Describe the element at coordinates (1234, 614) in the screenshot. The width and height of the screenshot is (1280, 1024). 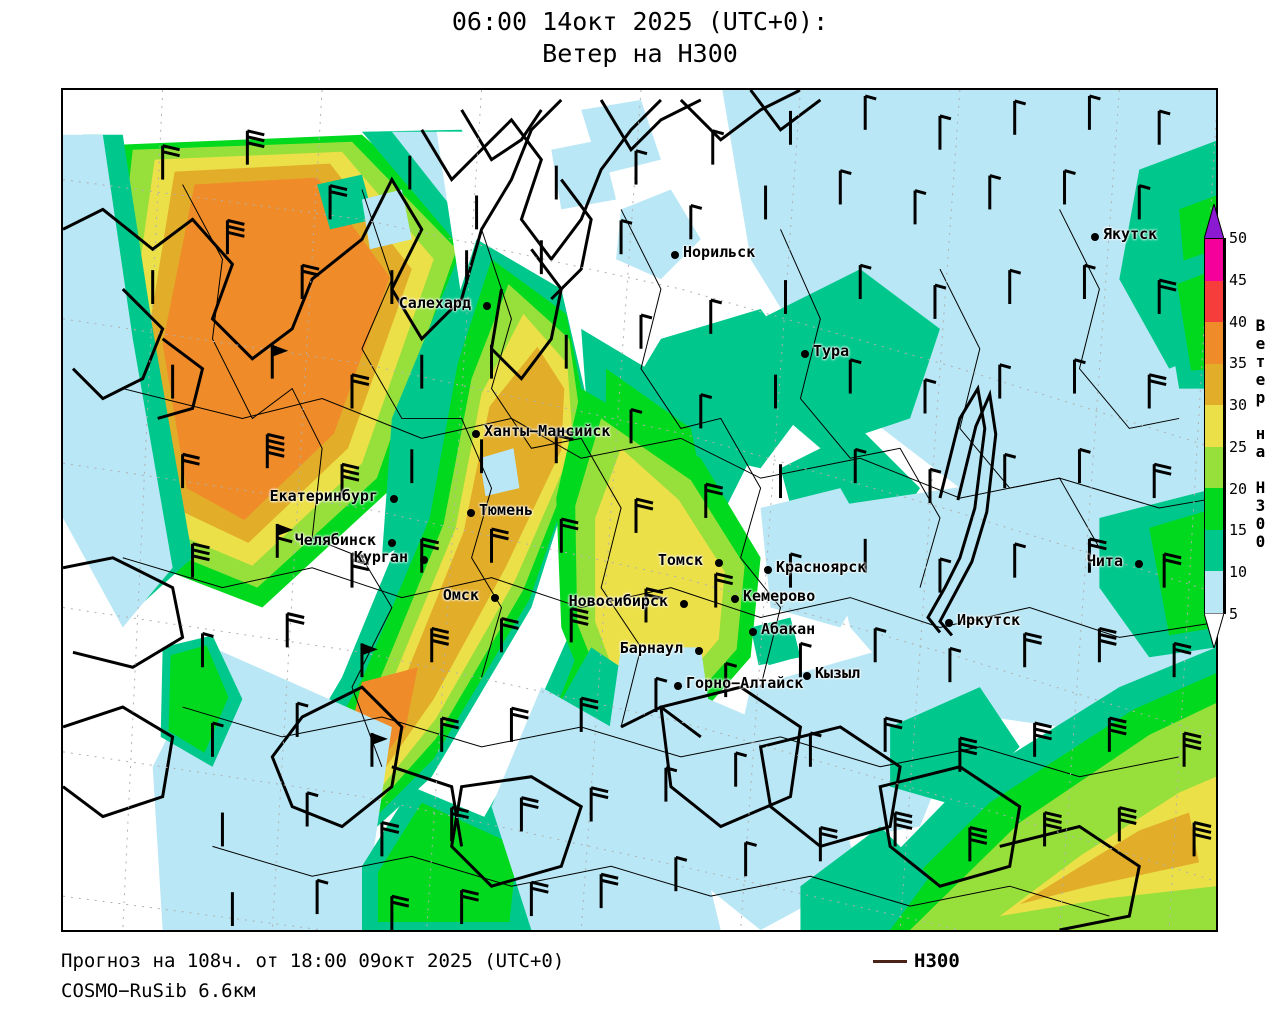
I see `colorbar-tick-5: 5` at that location.